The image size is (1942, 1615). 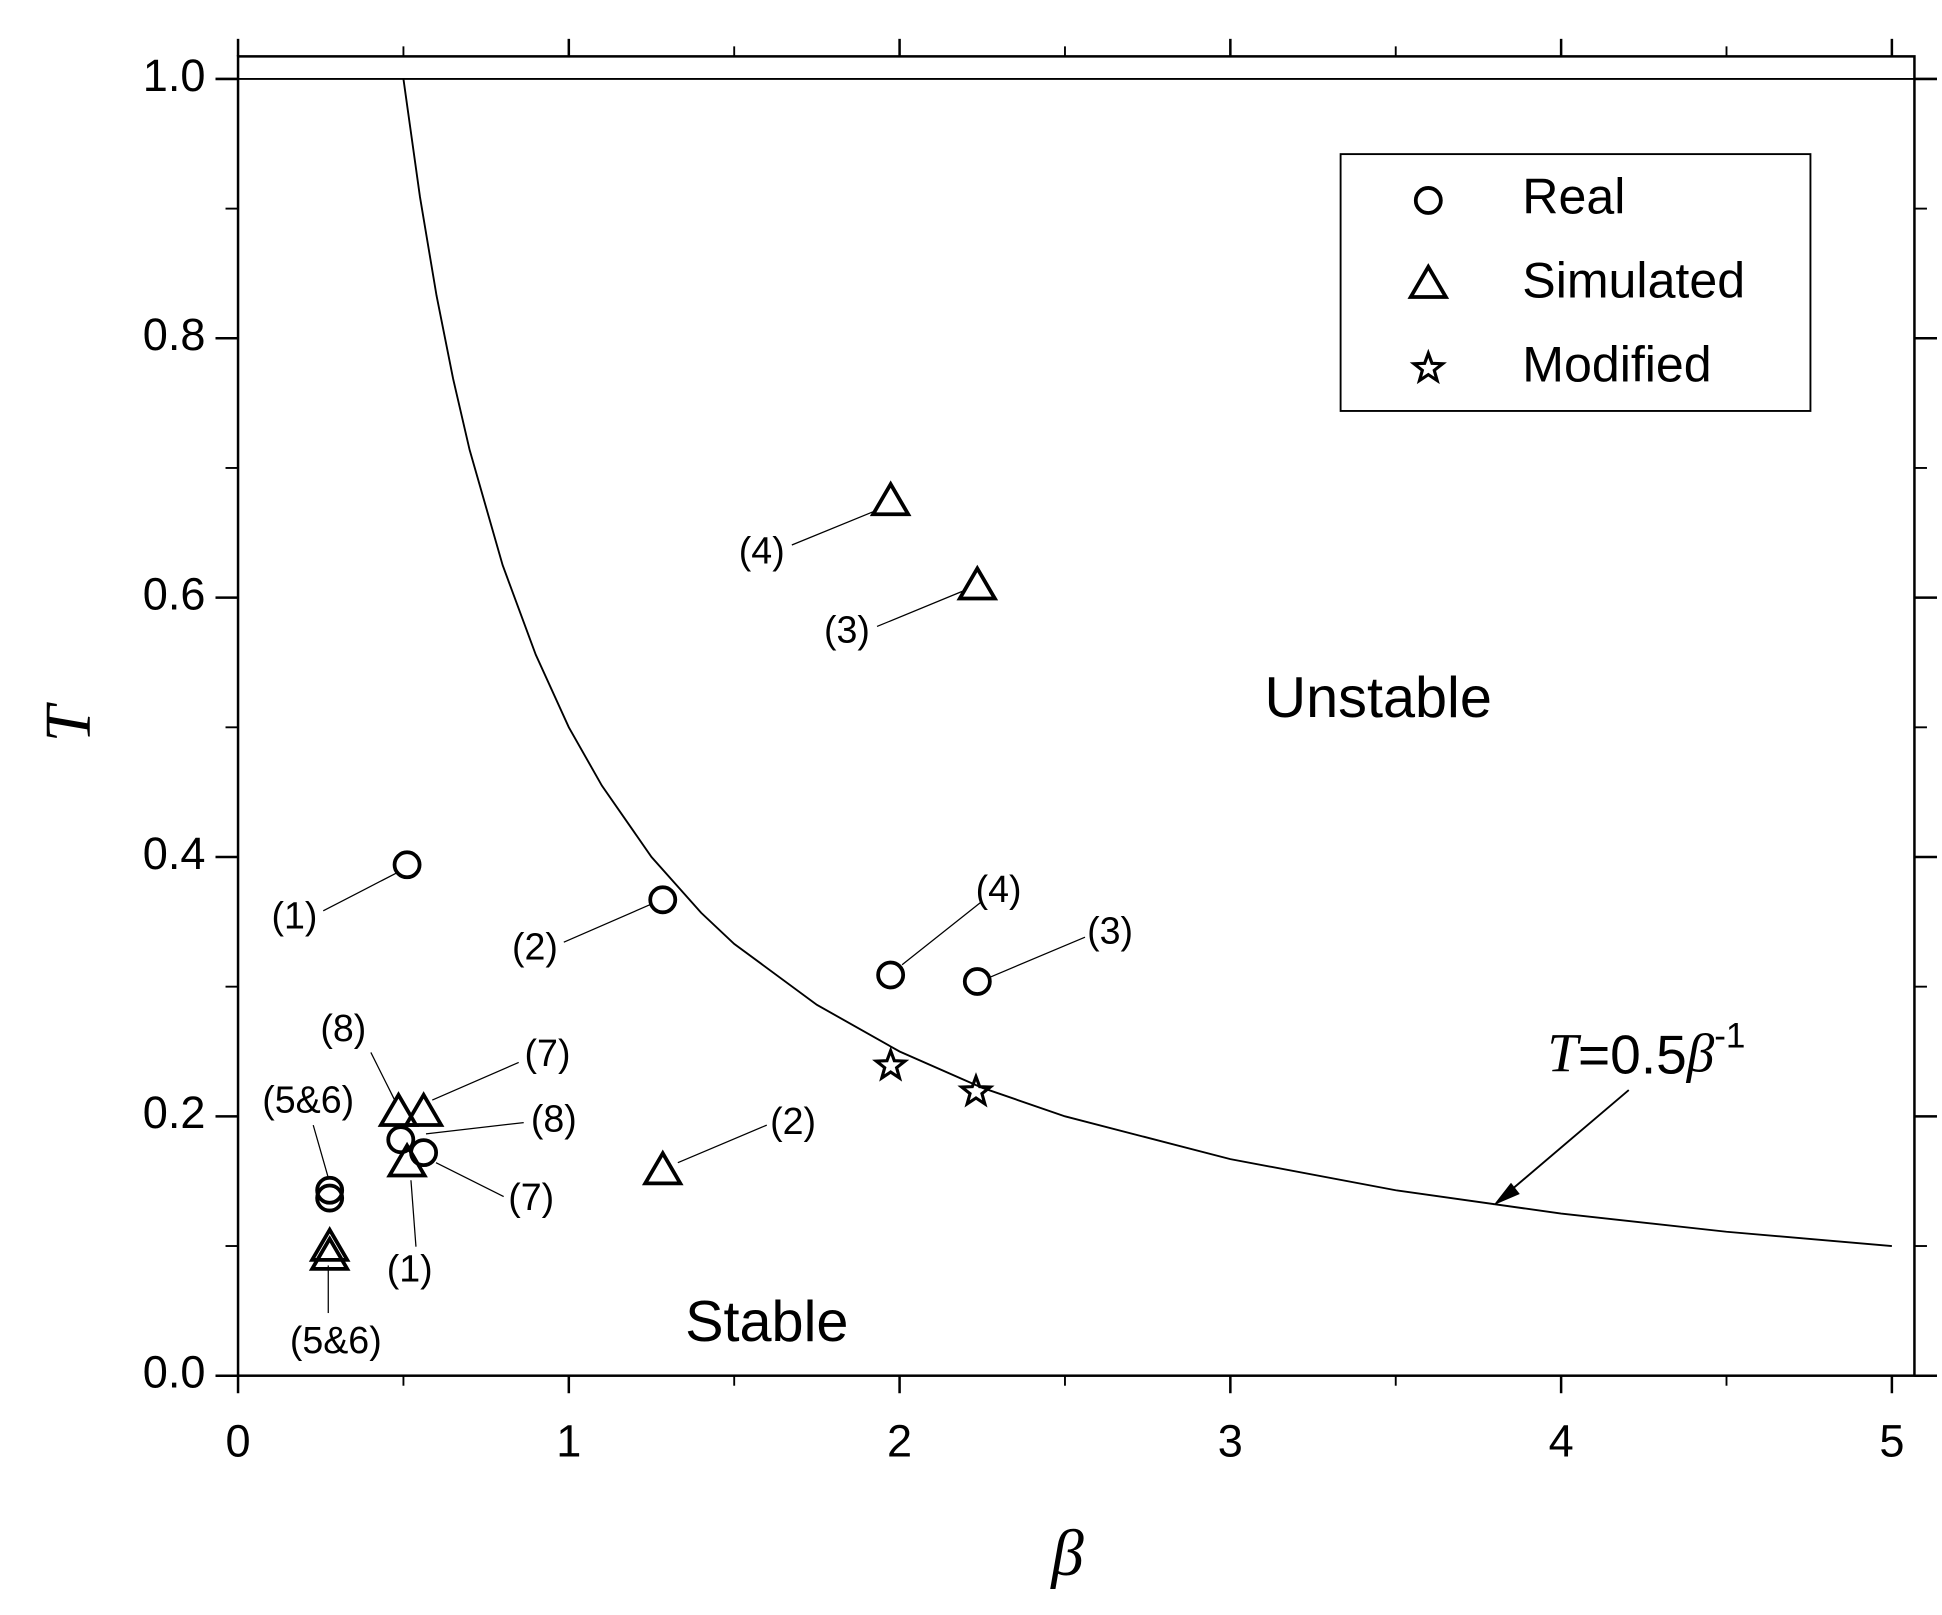 What do you see at coordinates (1506, 1194) in the screenshot?
I see `arrow-head` at bounding box center [1506, 1194].